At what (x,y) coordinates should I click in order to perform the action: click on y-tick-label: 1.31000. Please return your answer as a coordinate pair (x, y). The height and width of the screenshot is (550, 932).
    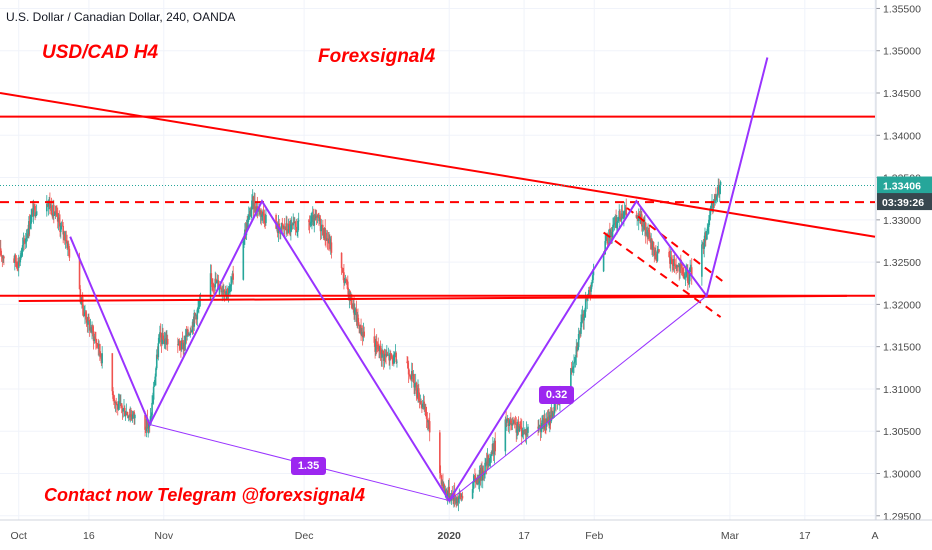
    Looking at the image, I should click on (902, 390).